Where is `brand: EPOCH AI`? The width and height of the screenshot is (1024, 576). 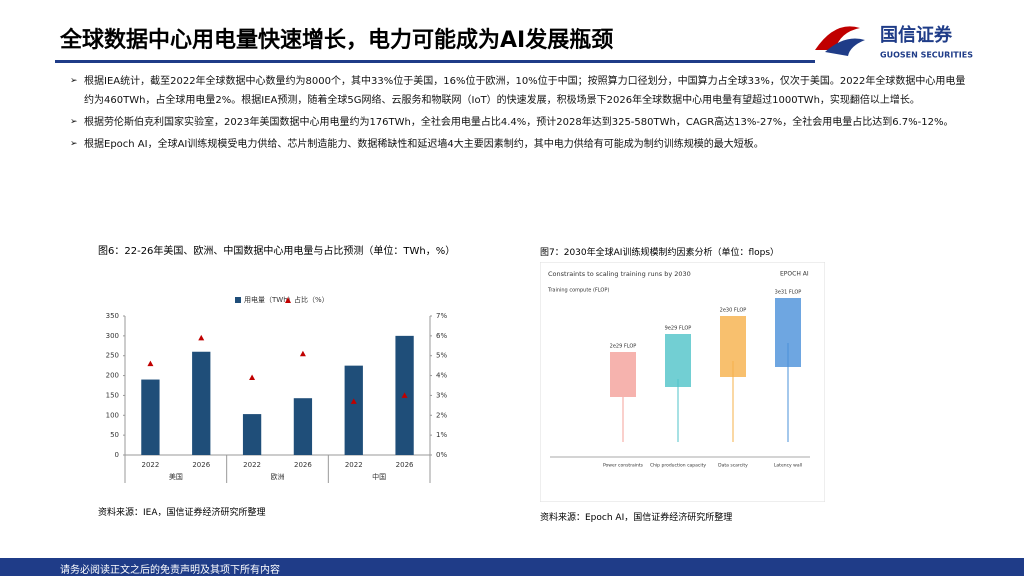
brand: EPOCH AI is located at coordinates (794, 274).